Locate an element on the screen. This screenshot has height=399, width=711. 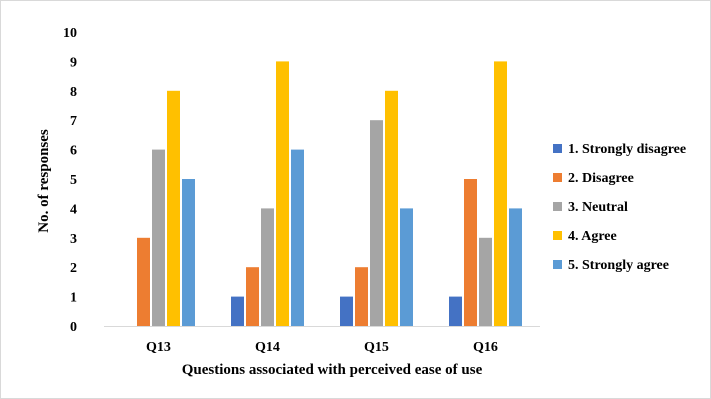
x-tick-label: Q15 is located at coordinates (376, 347).